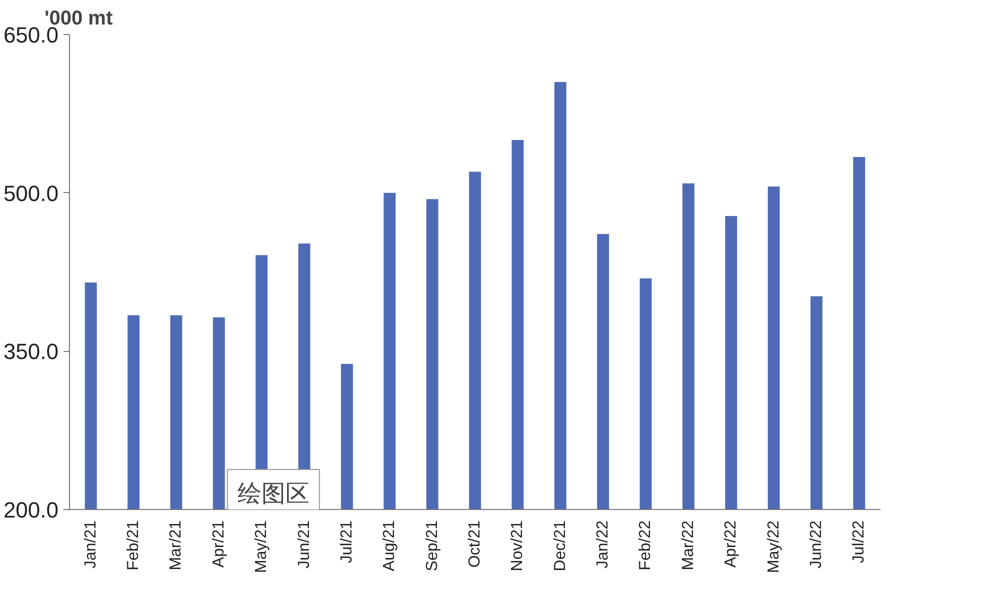 This screenshot has width=1000, height=600. Describe the element at coordinates (432, 546) in the screenshot. I see `x-tick-label: Sep/21` at that location.